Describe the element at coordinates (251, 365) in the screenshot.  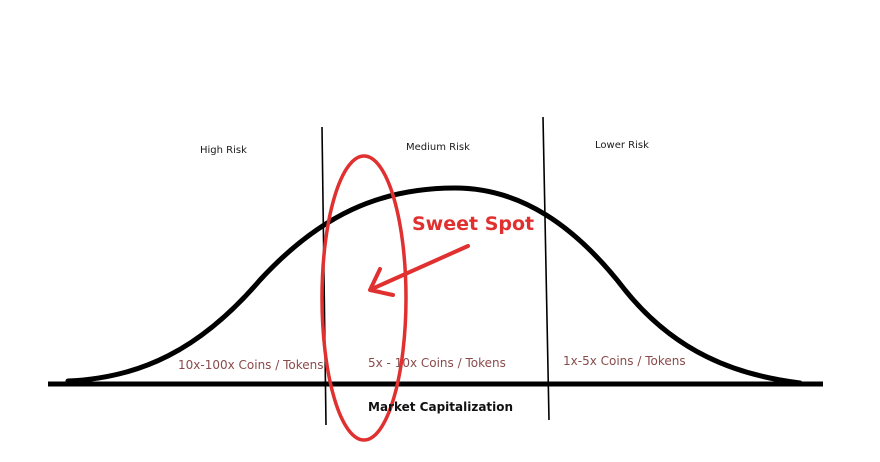
I see `range-label-high-risk: 10x-100x Coins / Tokens` at that location.